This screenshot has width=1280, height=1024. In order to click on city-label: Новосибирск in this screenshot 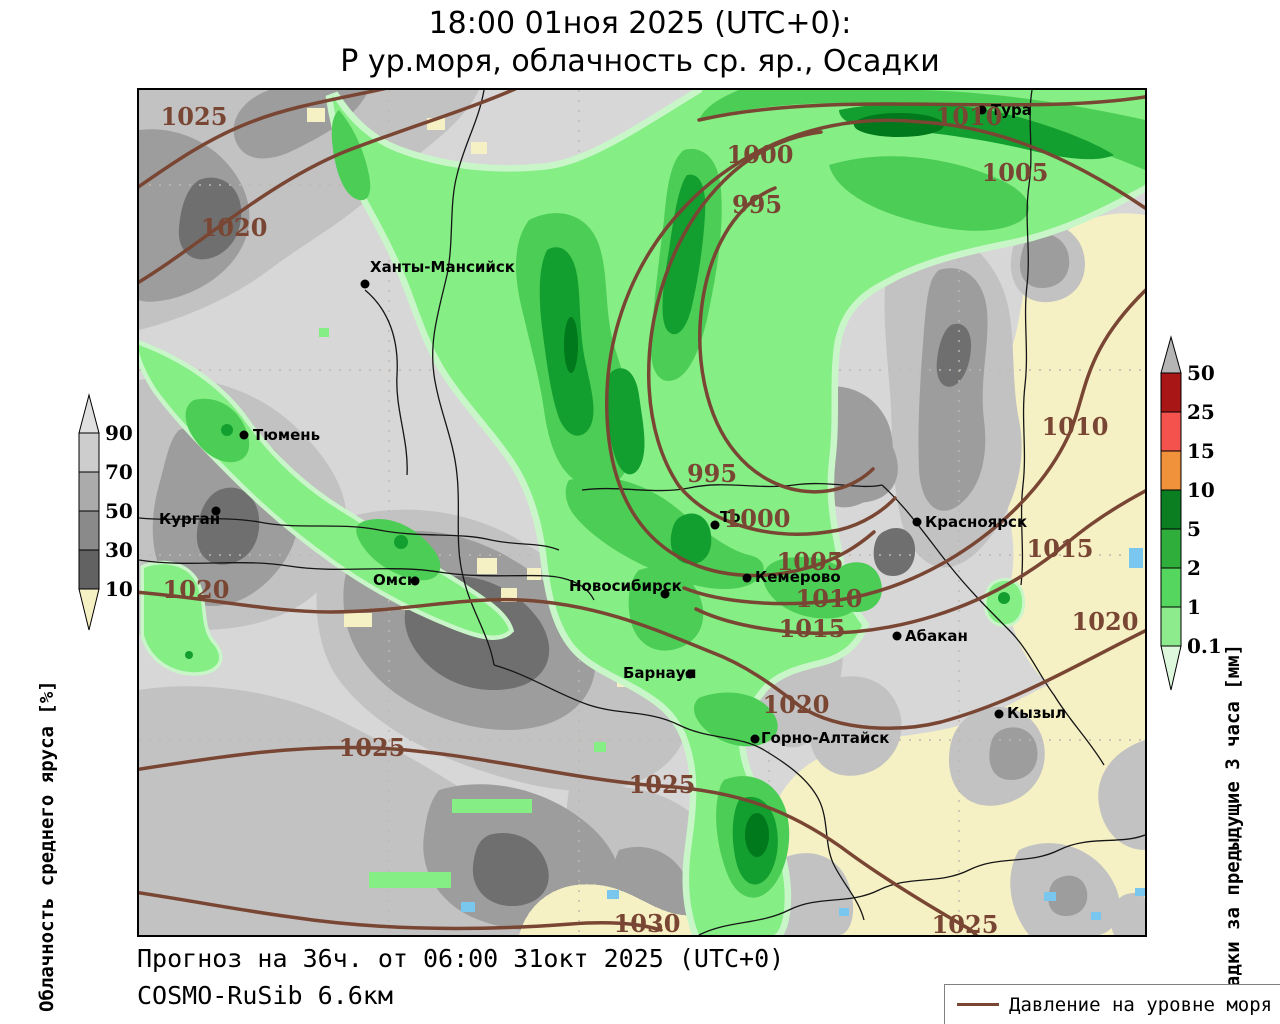, I will do `click(625, 586)`.